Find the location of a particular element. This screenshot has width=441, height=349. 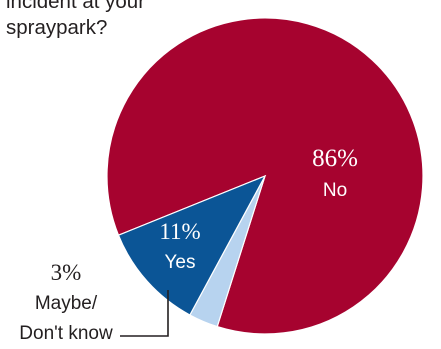

slice-maybe-percent: 3% is located at coordinates (66, 272).